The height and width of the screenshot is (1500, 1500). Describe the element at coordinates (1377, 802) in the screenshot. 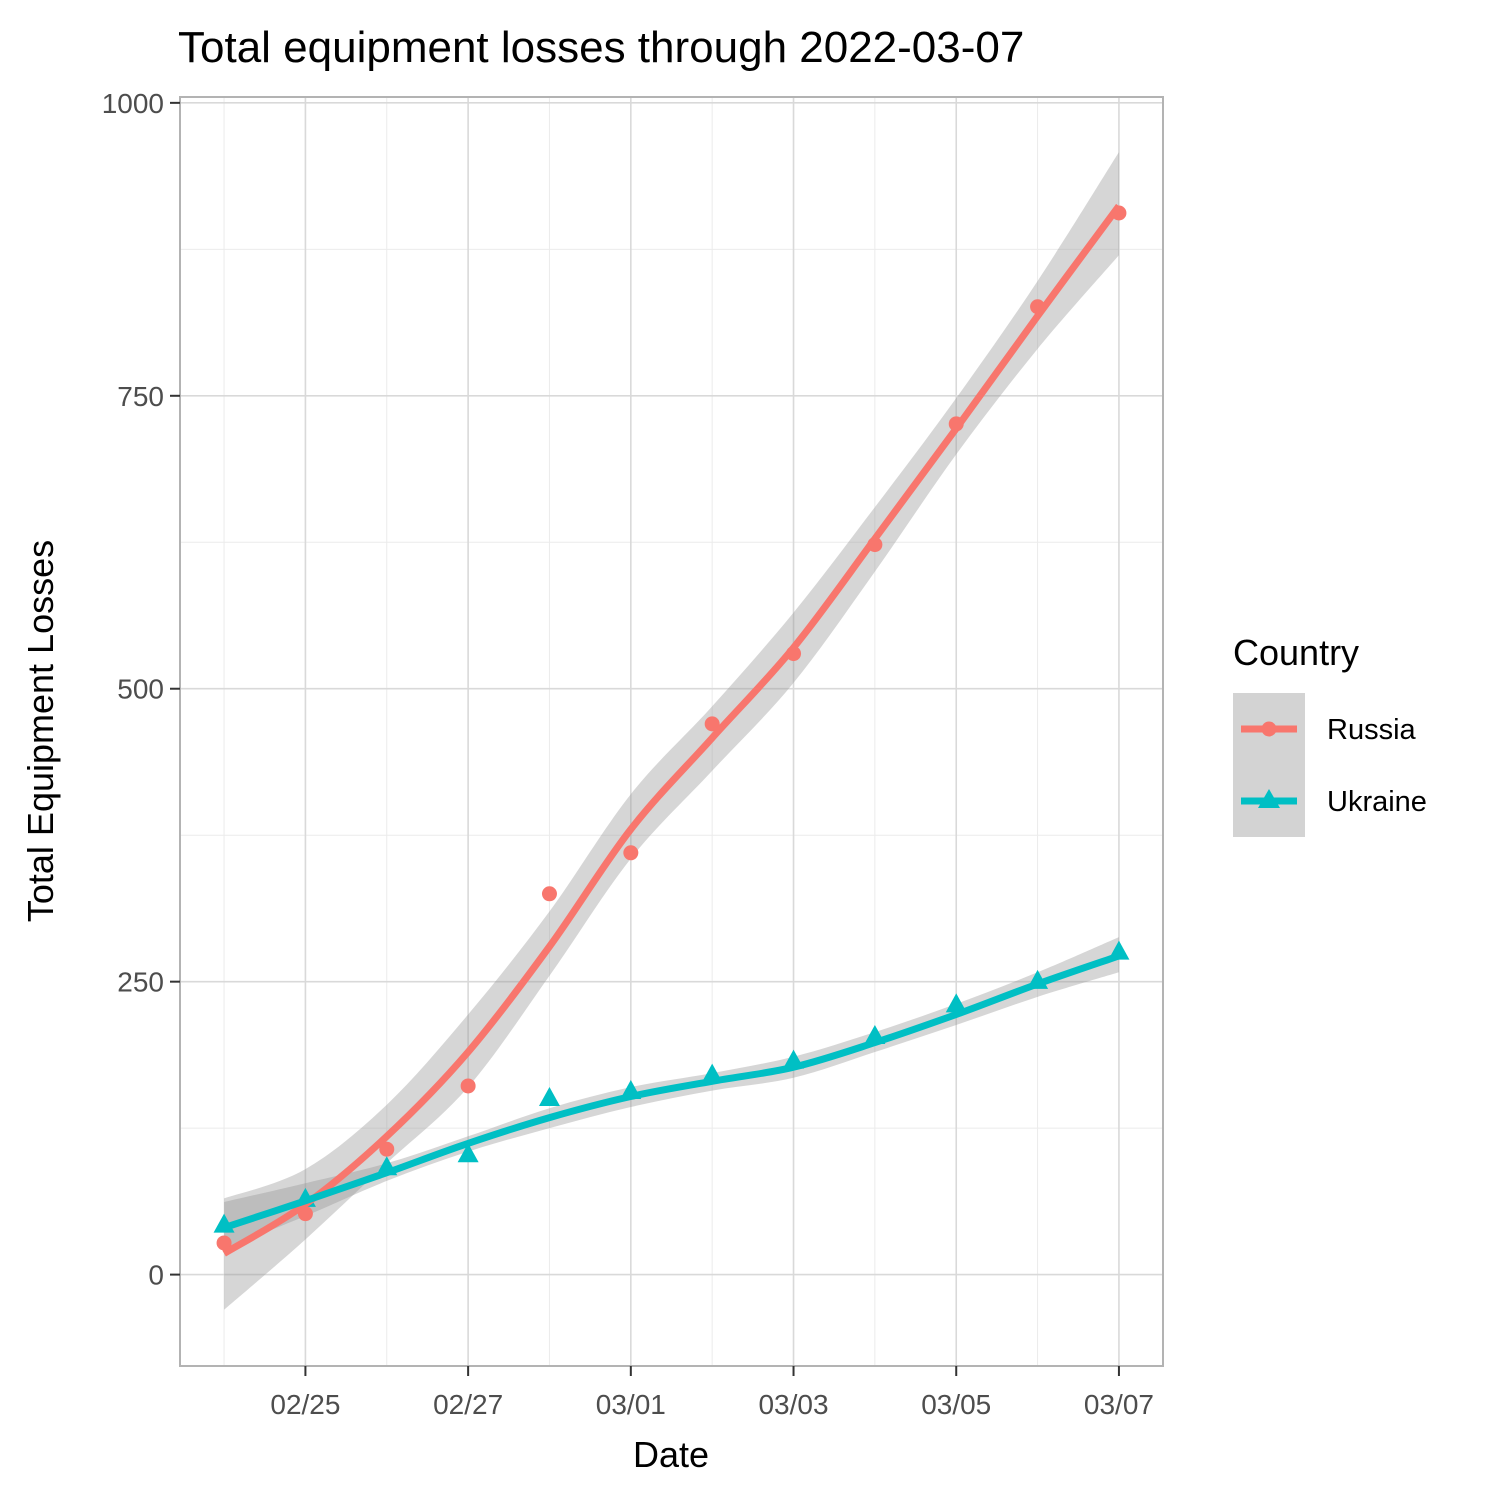

I see `legend-label-ukraine: Ukraine` at that location.